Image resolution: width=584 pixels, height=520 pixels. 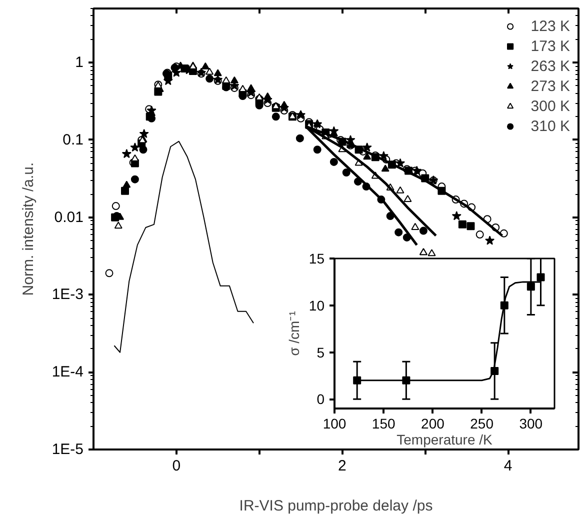 What do you see at coordinates (320, 352) in the screenshot?
I see `y-tick-label: 5` at bounding box center [320, 352].